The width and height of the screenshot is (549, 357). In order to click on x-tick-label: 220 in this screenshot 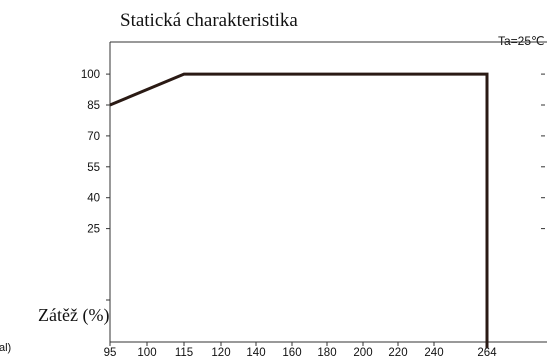, I will do `click(397, 352)`.